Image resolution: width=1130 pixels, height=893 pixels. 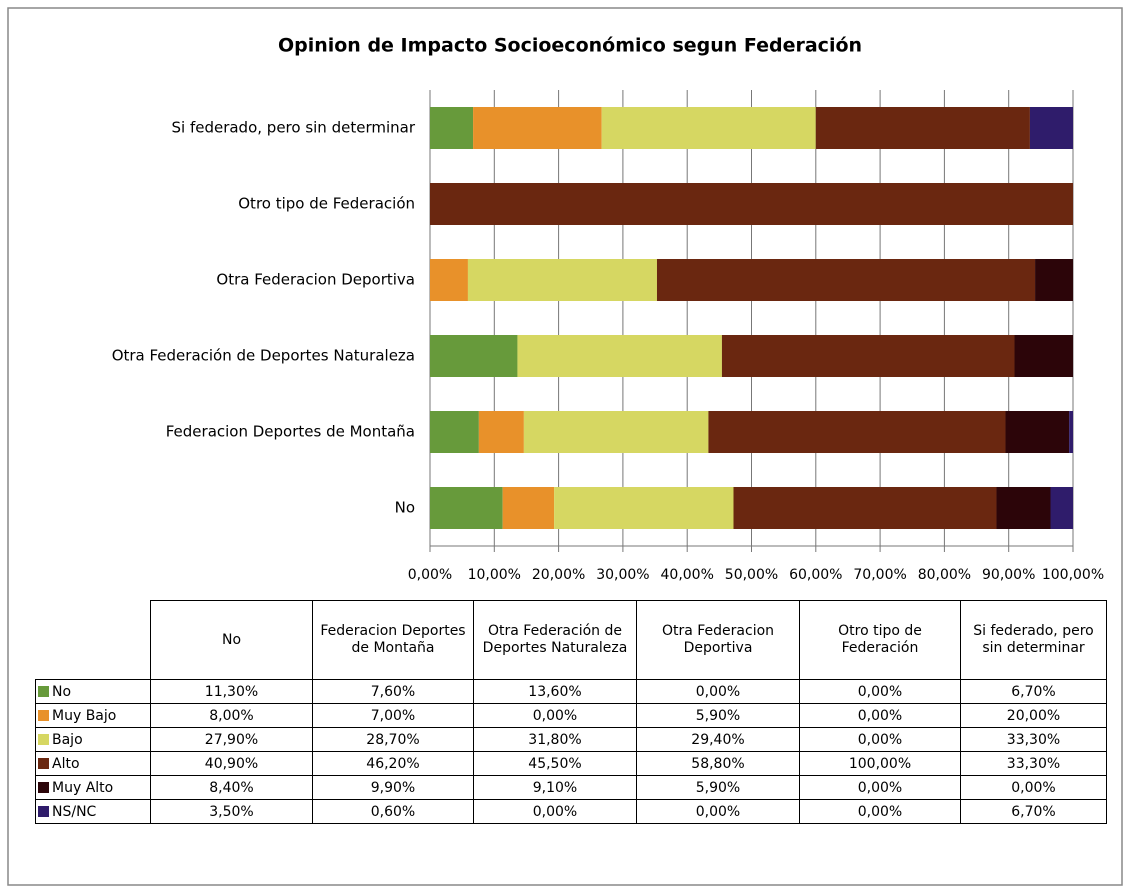 What do you see at coordinates (555, 787) in the screenshot?
I see `table-cell: 9,10%` at bounding box center [555, 787].